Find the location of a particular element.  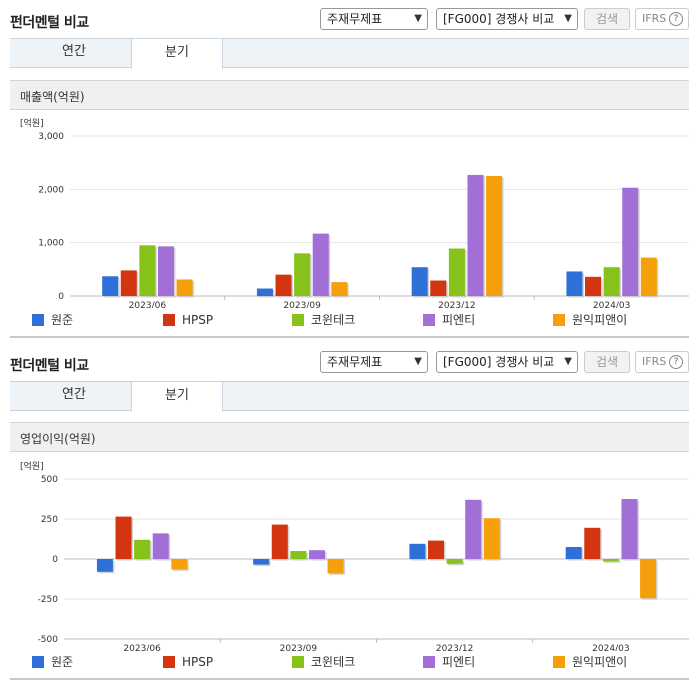

section-title-bar: 영업이익(억원) is located at coordinates (349, 437).